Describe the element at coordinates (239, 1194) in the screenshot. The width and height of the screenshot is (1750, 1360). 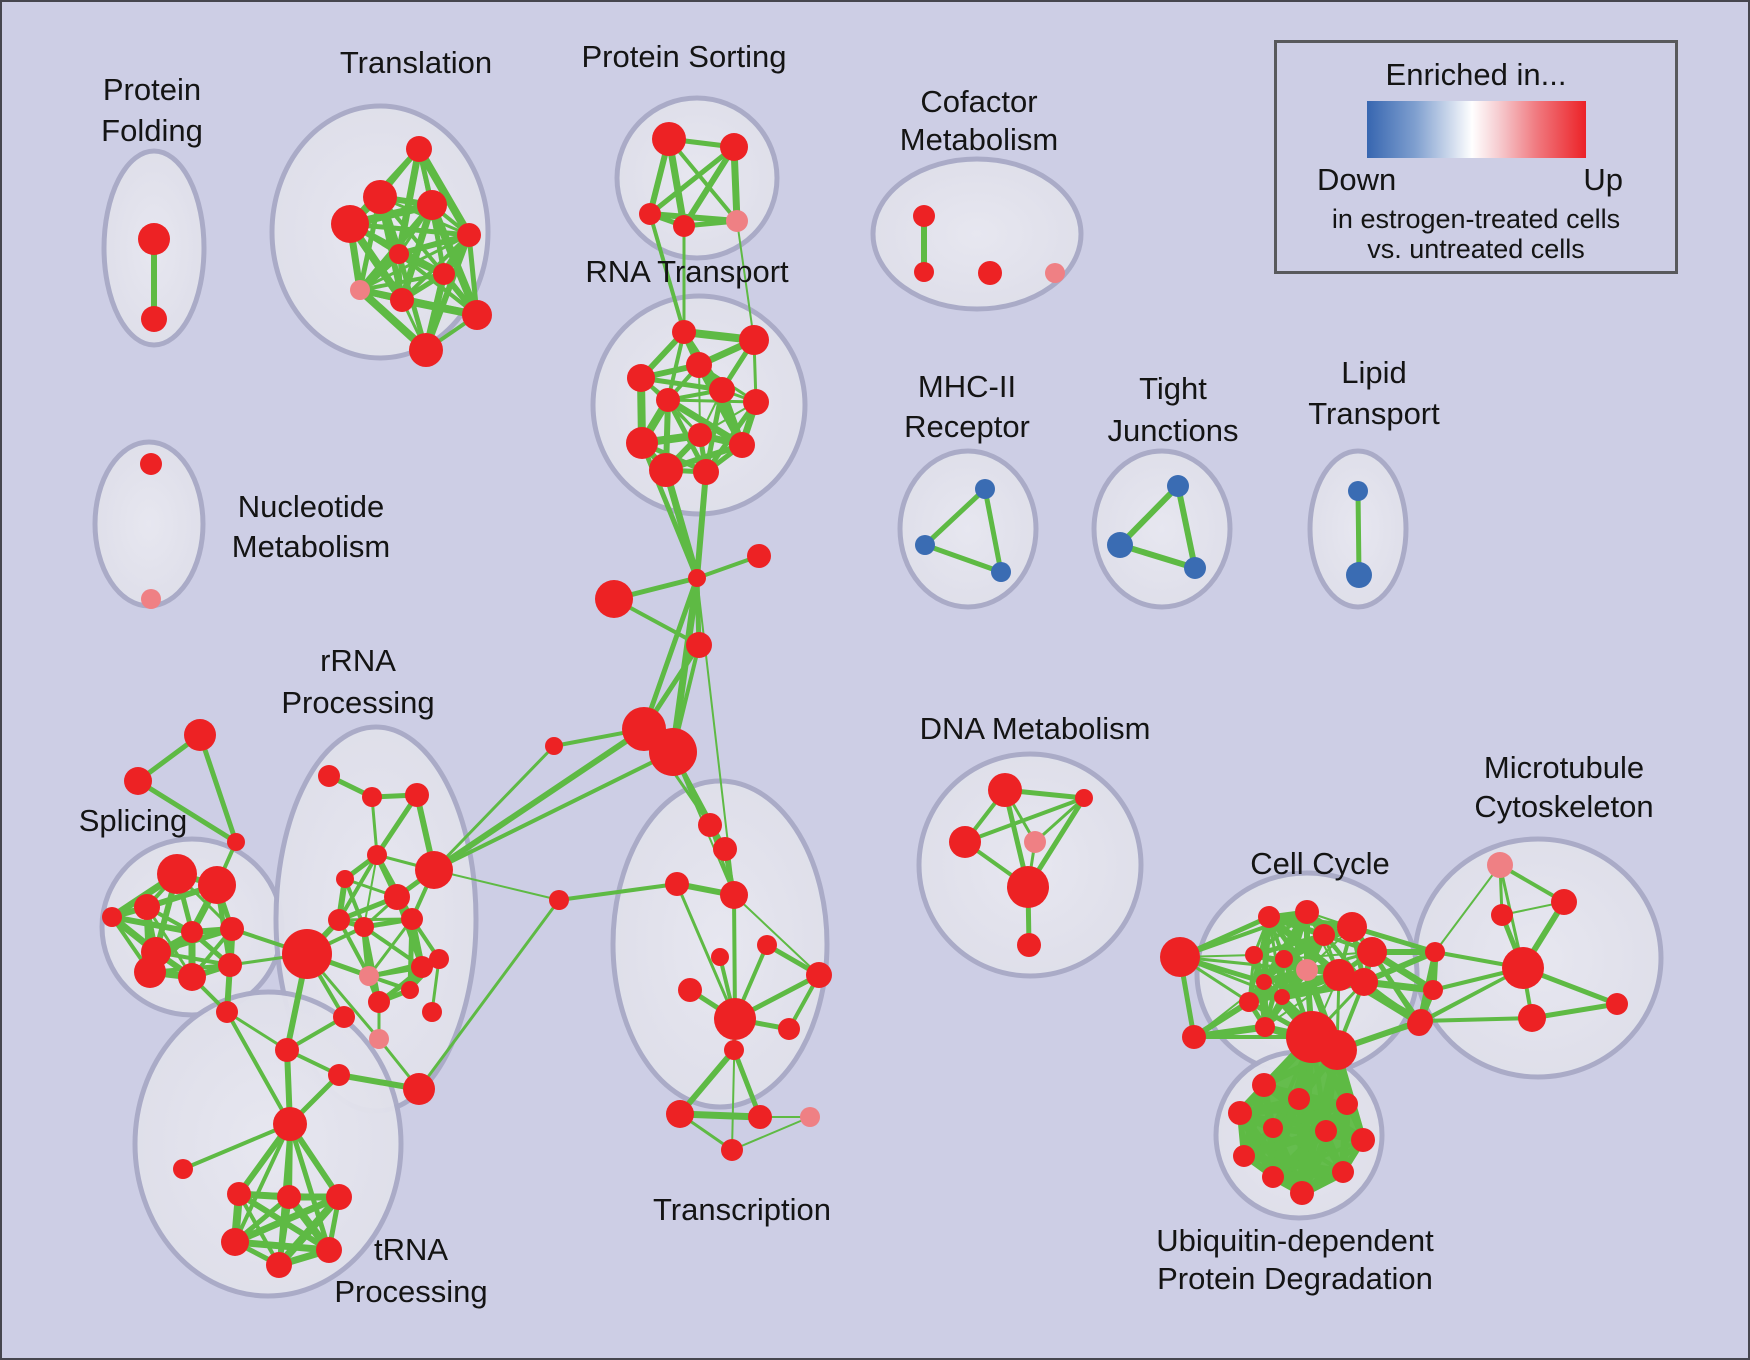
I see `node-x1` at that location.